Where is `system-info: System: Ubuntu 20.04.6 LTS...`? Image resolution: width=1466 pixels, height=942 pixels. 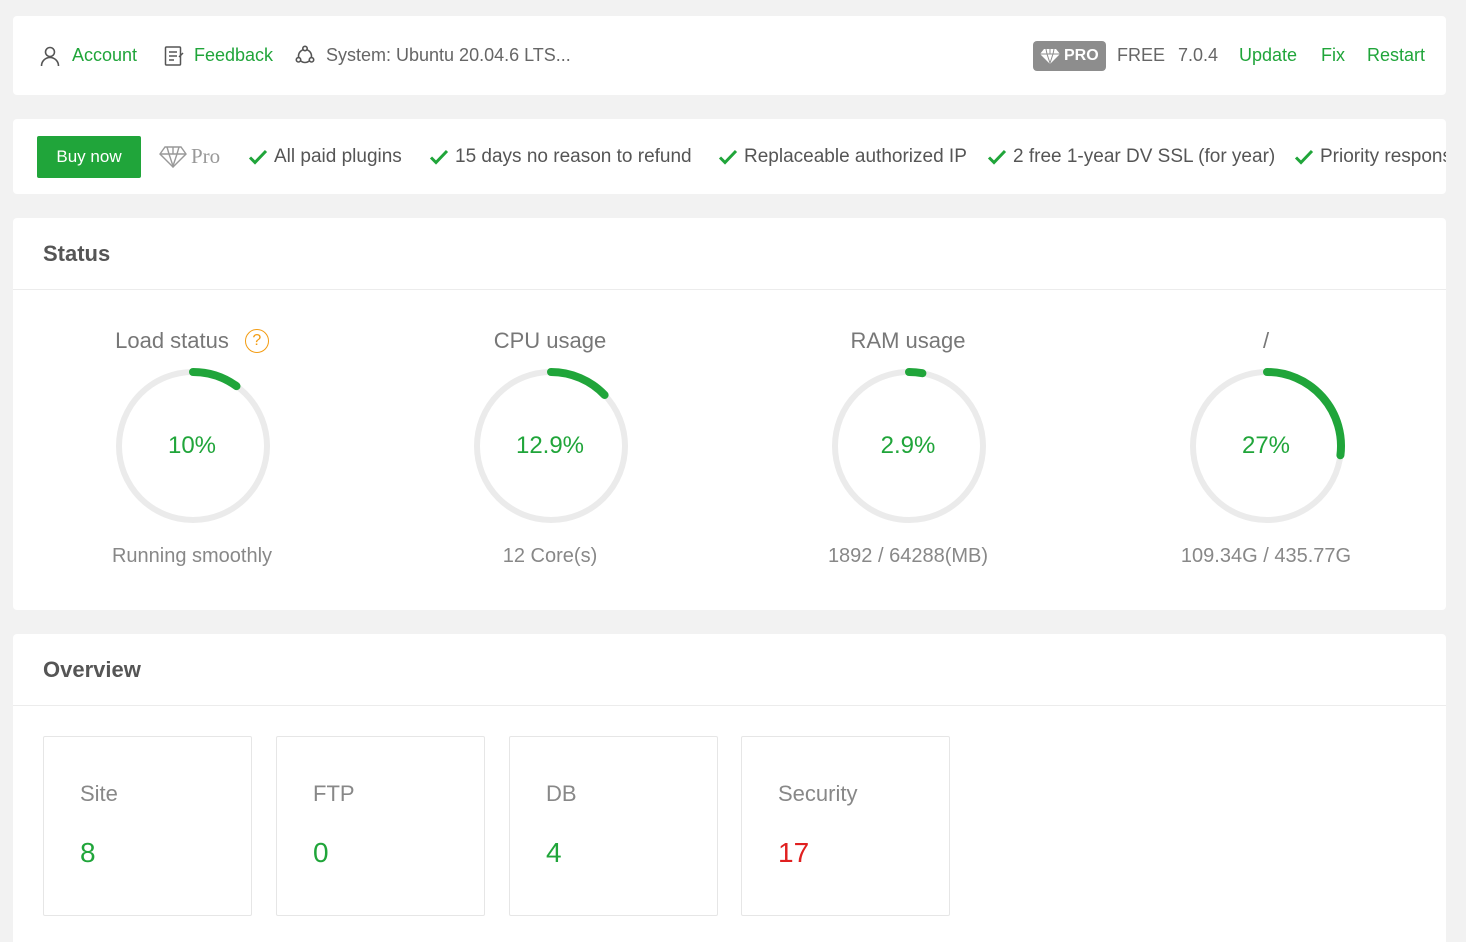 system-info: System: Ubuntu 20.04.6 LTS... is located at coordinates (432, 55).